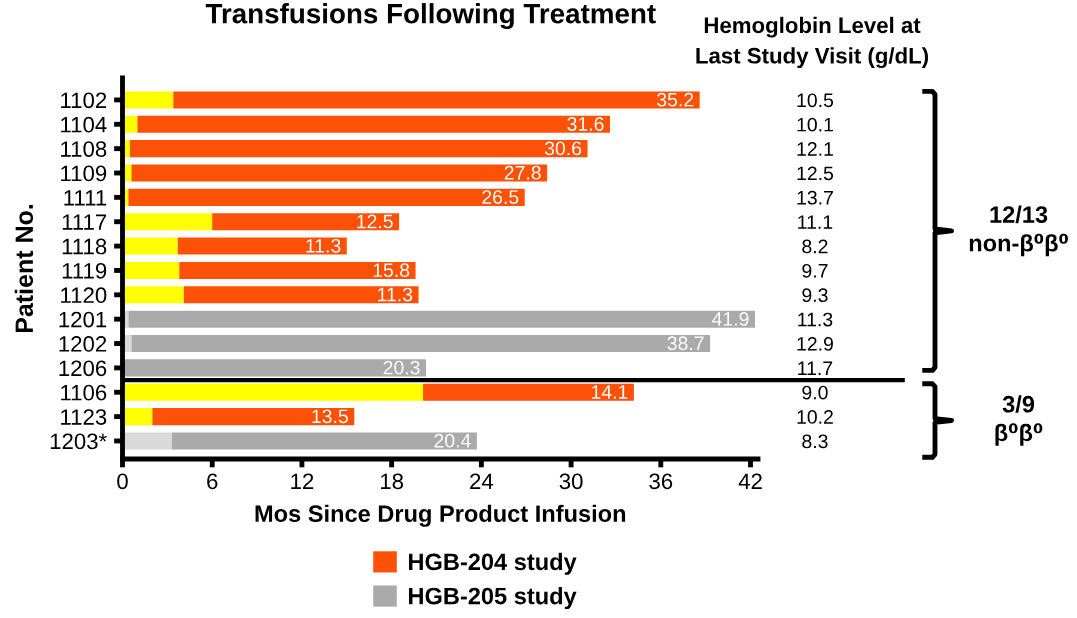 This screenshot has width=1077, height=618. I want to click on chart-title: Transfusions Following Treatment, so click(430, 16).